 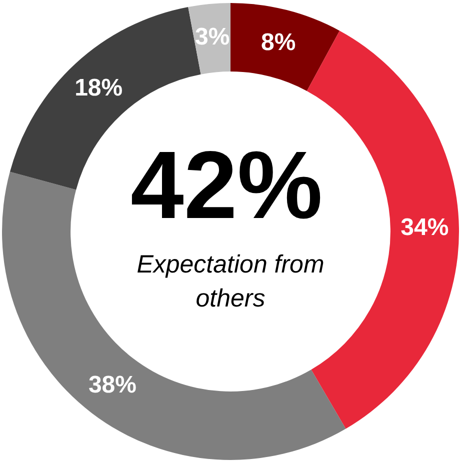 What do you see at coordinates (230, 281) in the screenshot?
I see `text: Expectation from others` at bounding box center [230, 281].